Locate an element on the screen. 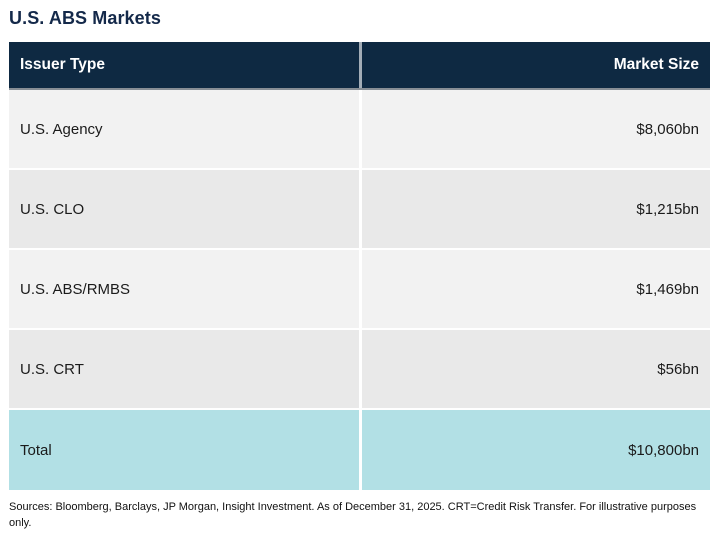 Image resolution: width=720 pixels, height=540 pixels. table-row: U.S. CLO $1,215bn is located at coordinates (359, 209).